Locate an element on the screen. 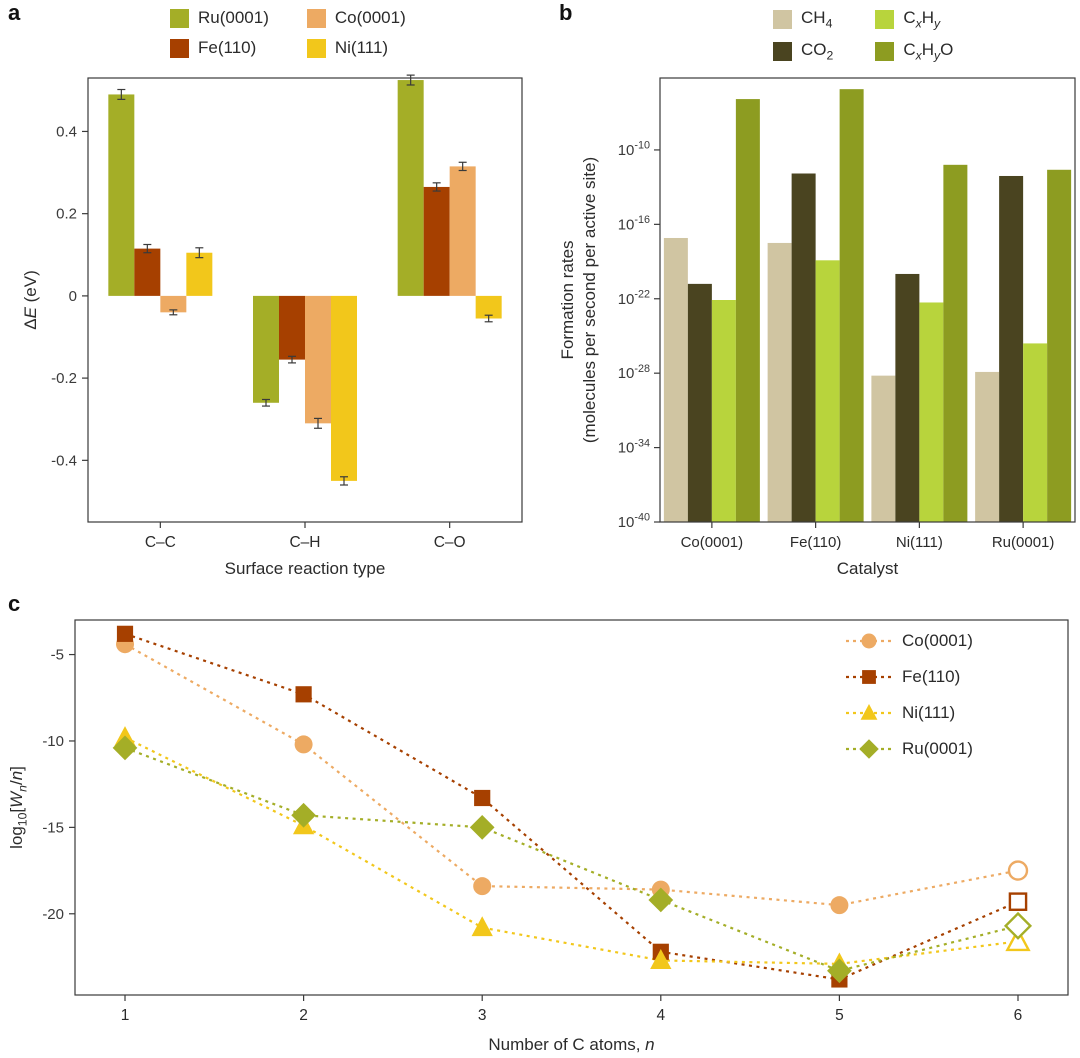 This screenshot has height=1058, width=1080. x-tick-label: 6 is located at coordinates (1018, 1015).